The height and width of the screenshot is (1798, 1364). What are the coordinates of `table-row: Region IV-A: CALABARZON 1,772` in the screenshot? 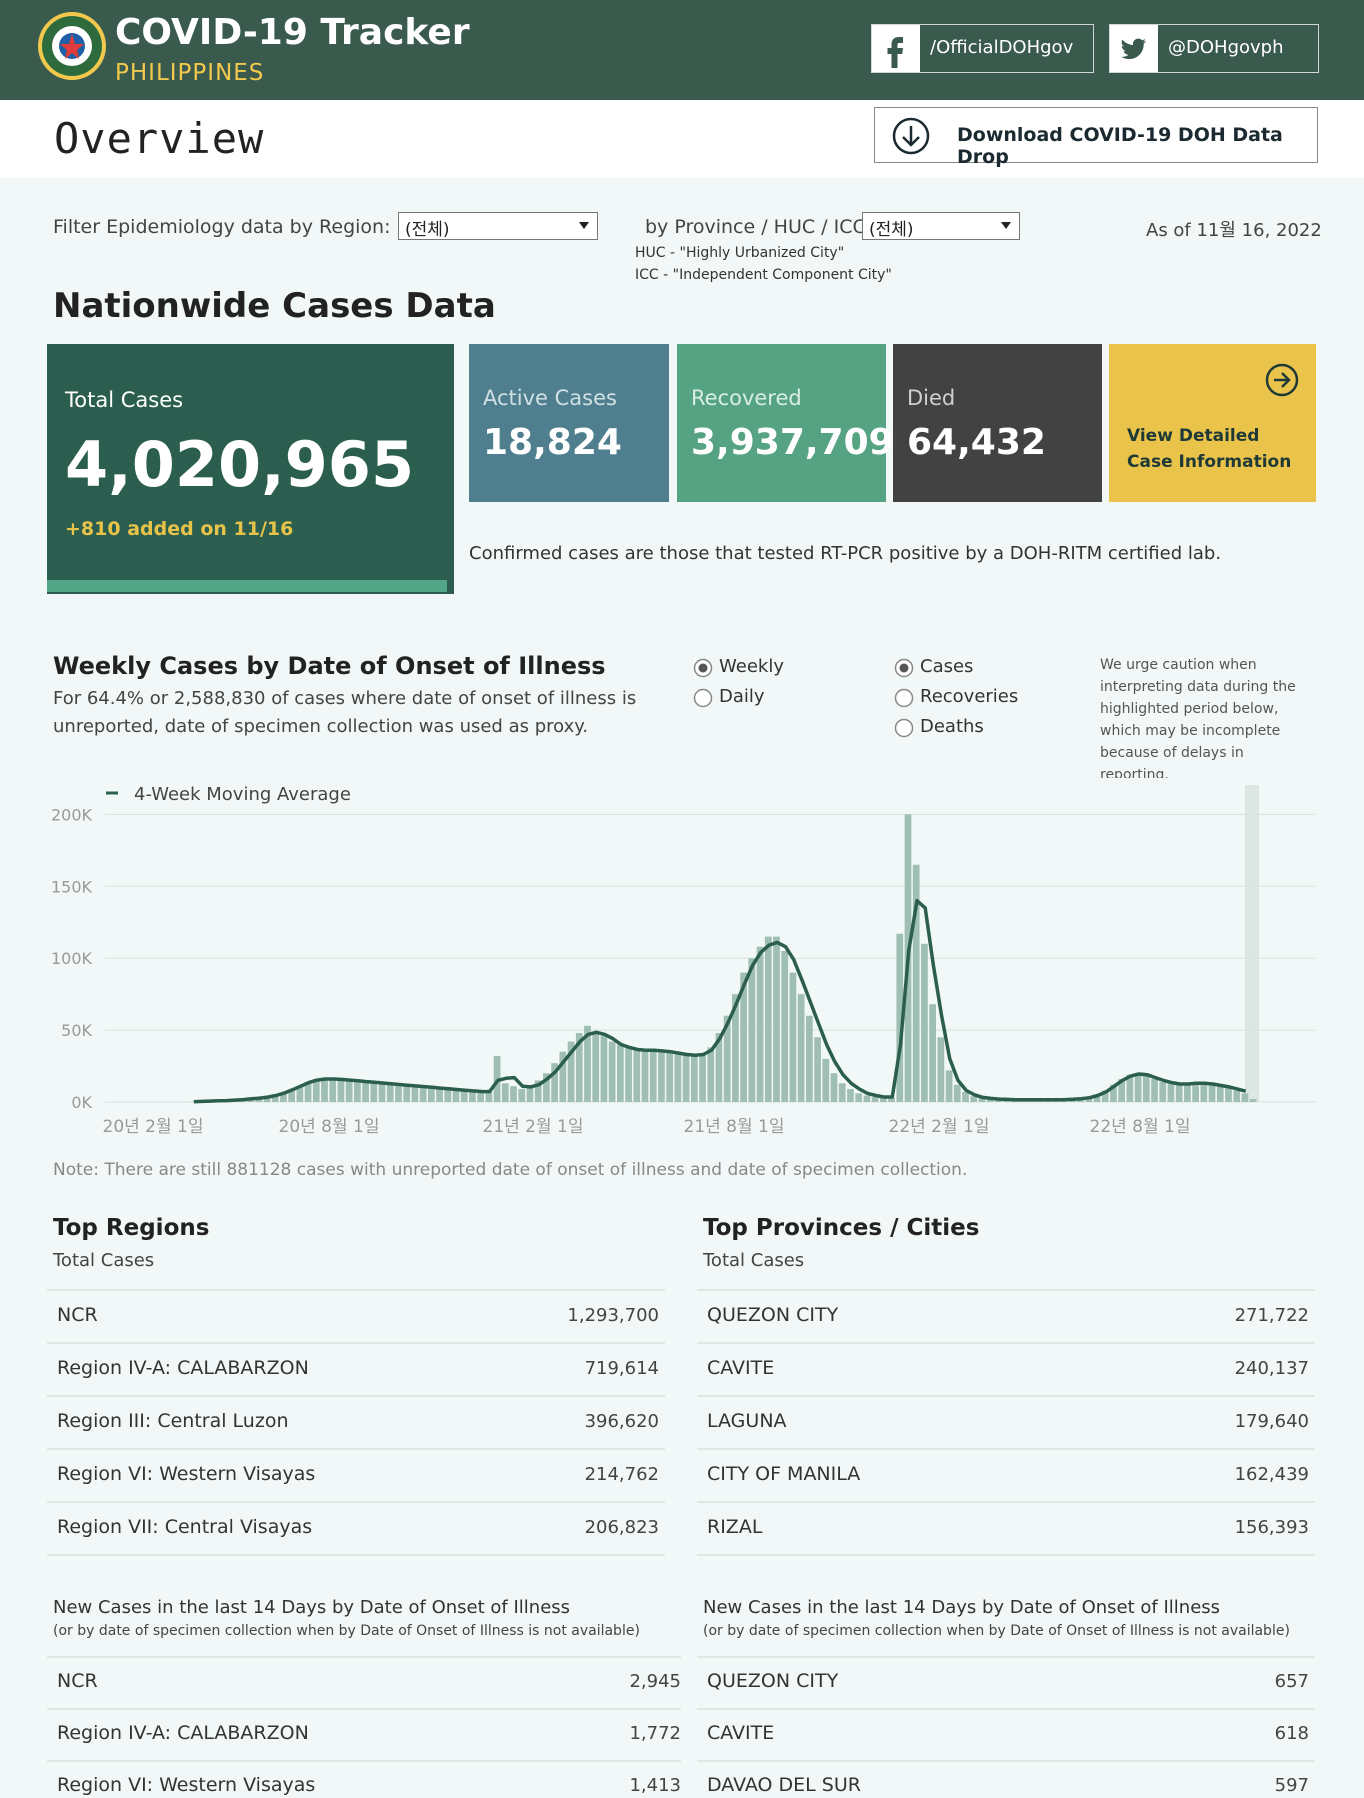 It's located at (364, 1734).